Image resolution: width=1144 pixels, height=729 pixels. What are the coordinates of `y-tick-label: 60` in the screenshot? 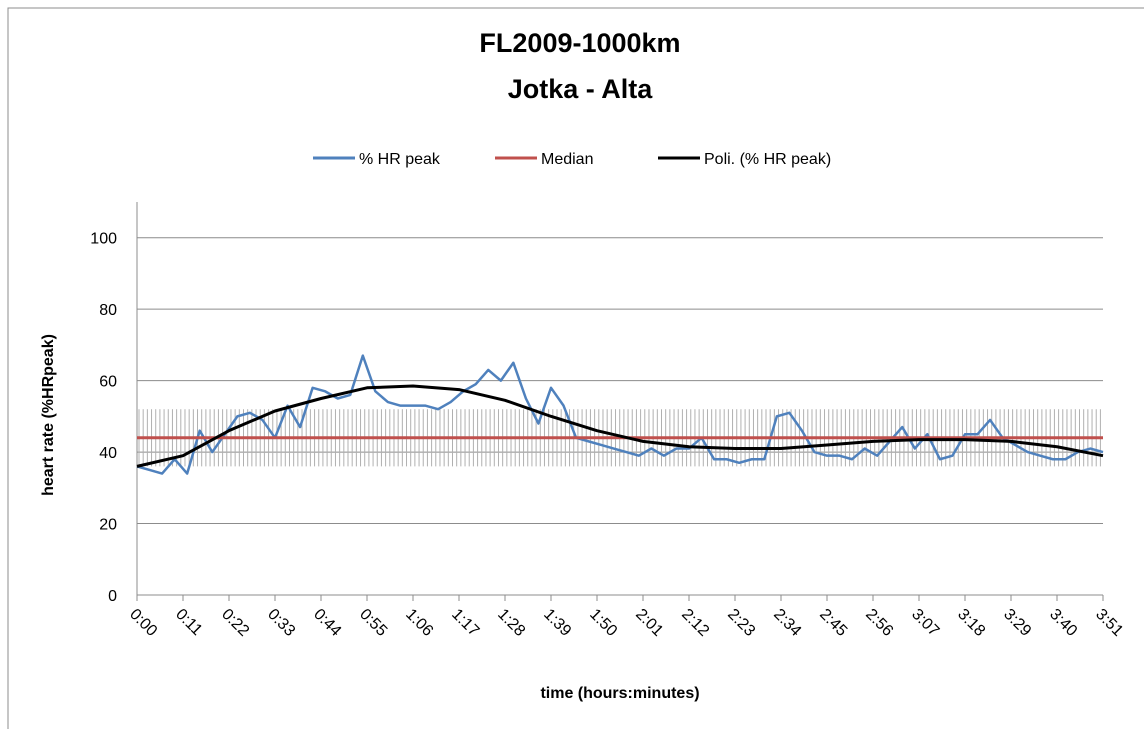 It's located at (108, 382).